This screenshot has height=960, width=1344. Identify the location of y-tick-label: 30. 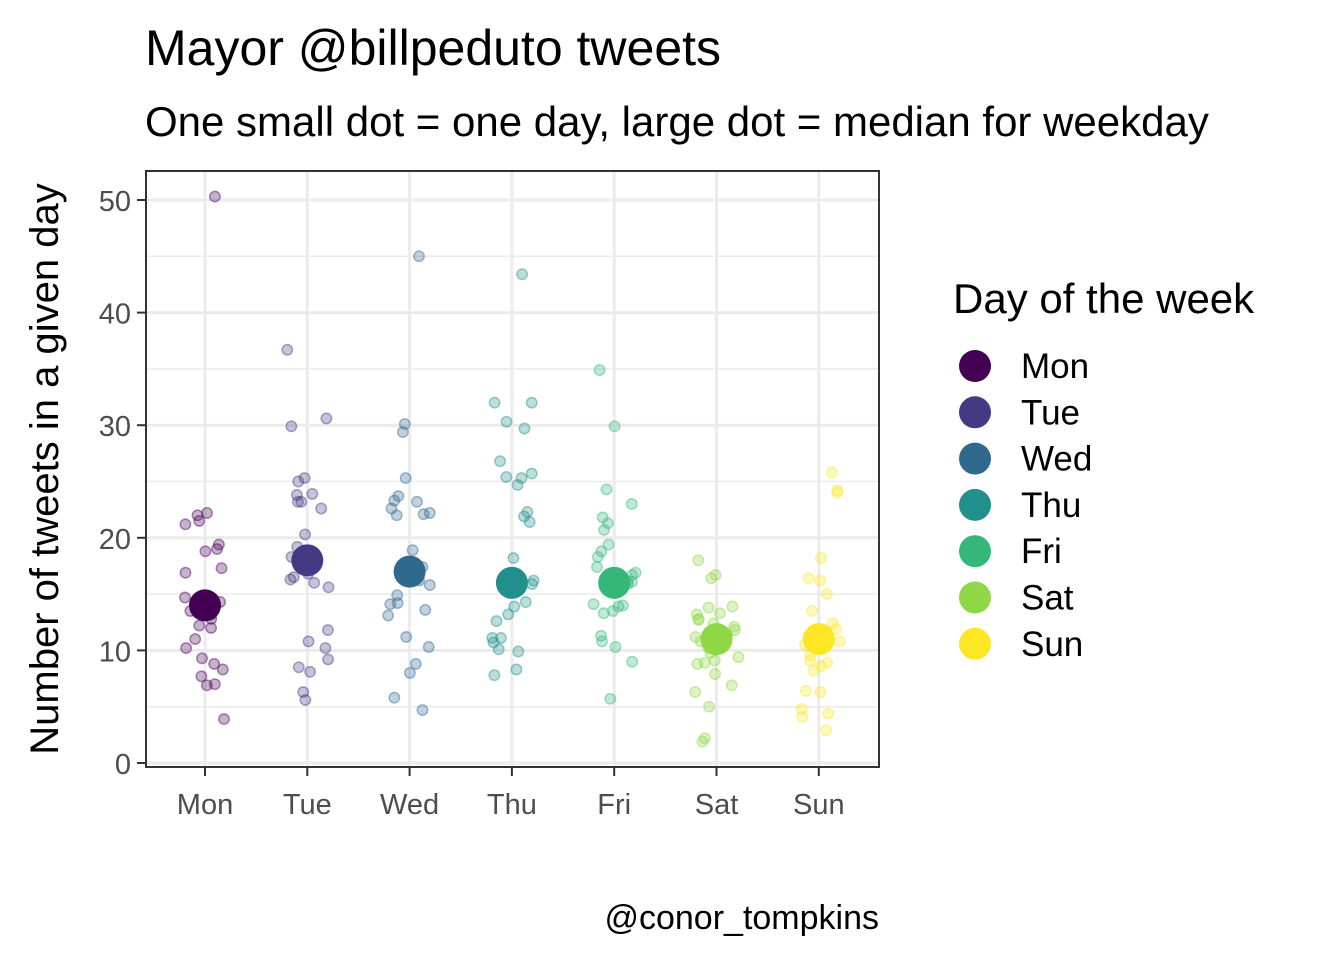
(115, 427).